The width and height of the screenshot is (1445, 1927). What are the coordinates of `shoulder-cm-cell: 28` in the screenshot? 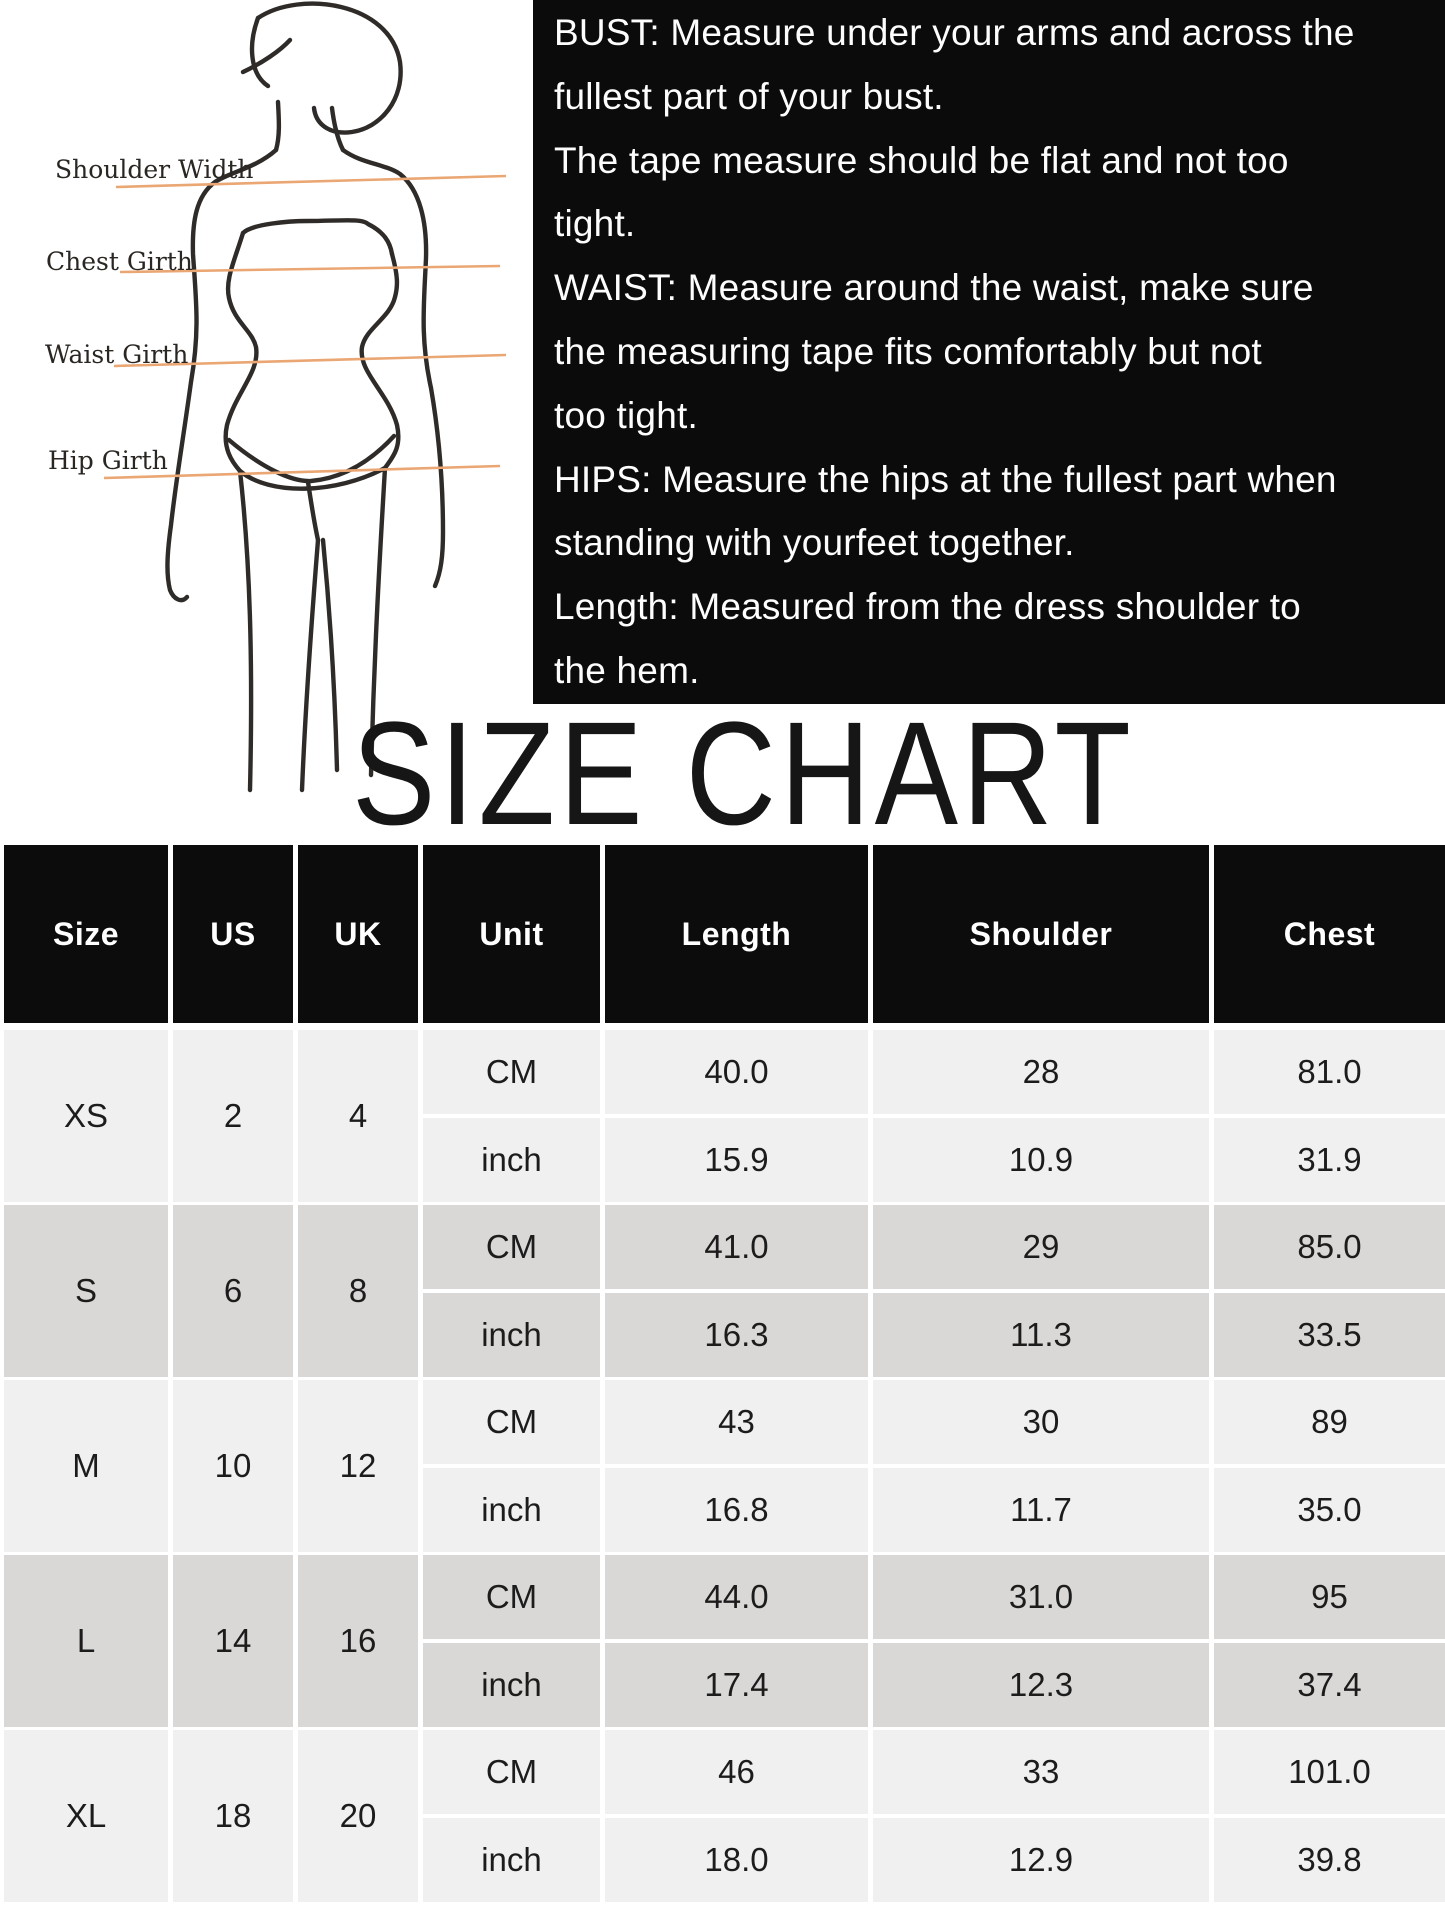 It's located at (1041, 1072).